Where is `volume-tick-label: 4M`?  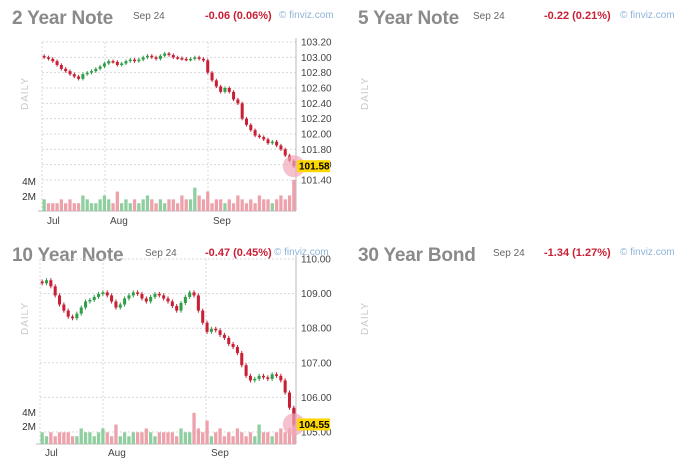 volume-tick-label: 4M is located at coordinates (29, 413).